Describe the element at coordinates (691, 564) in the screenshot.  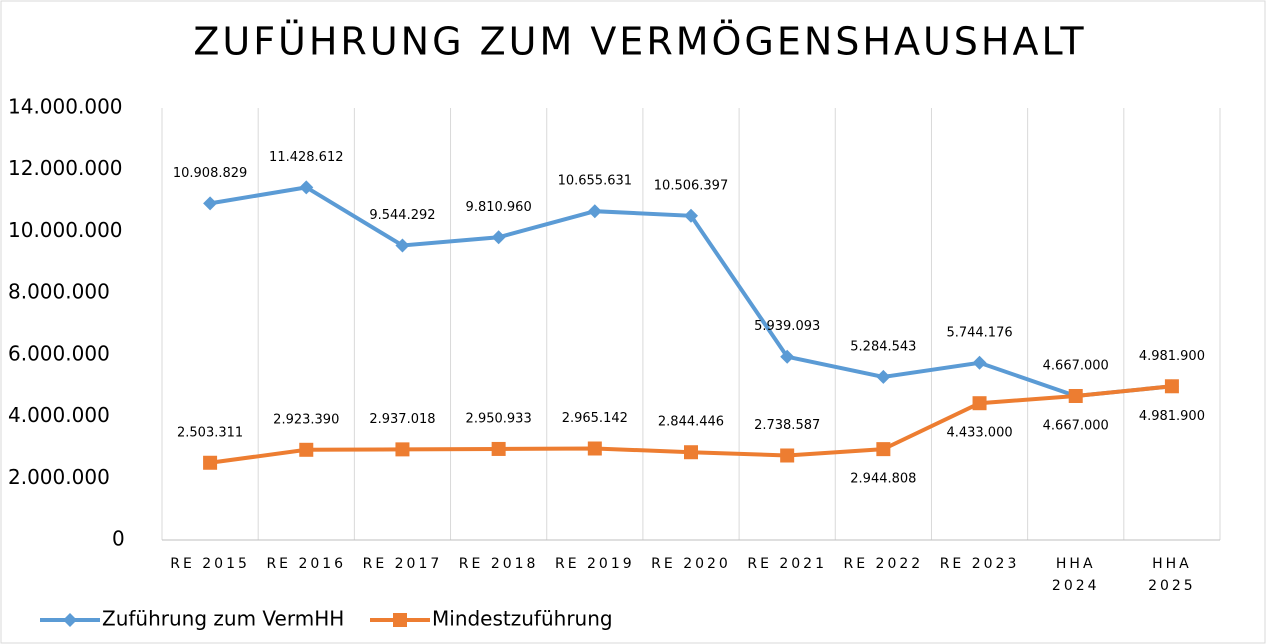
I see `x-tick-label: RE 2020` at that location.